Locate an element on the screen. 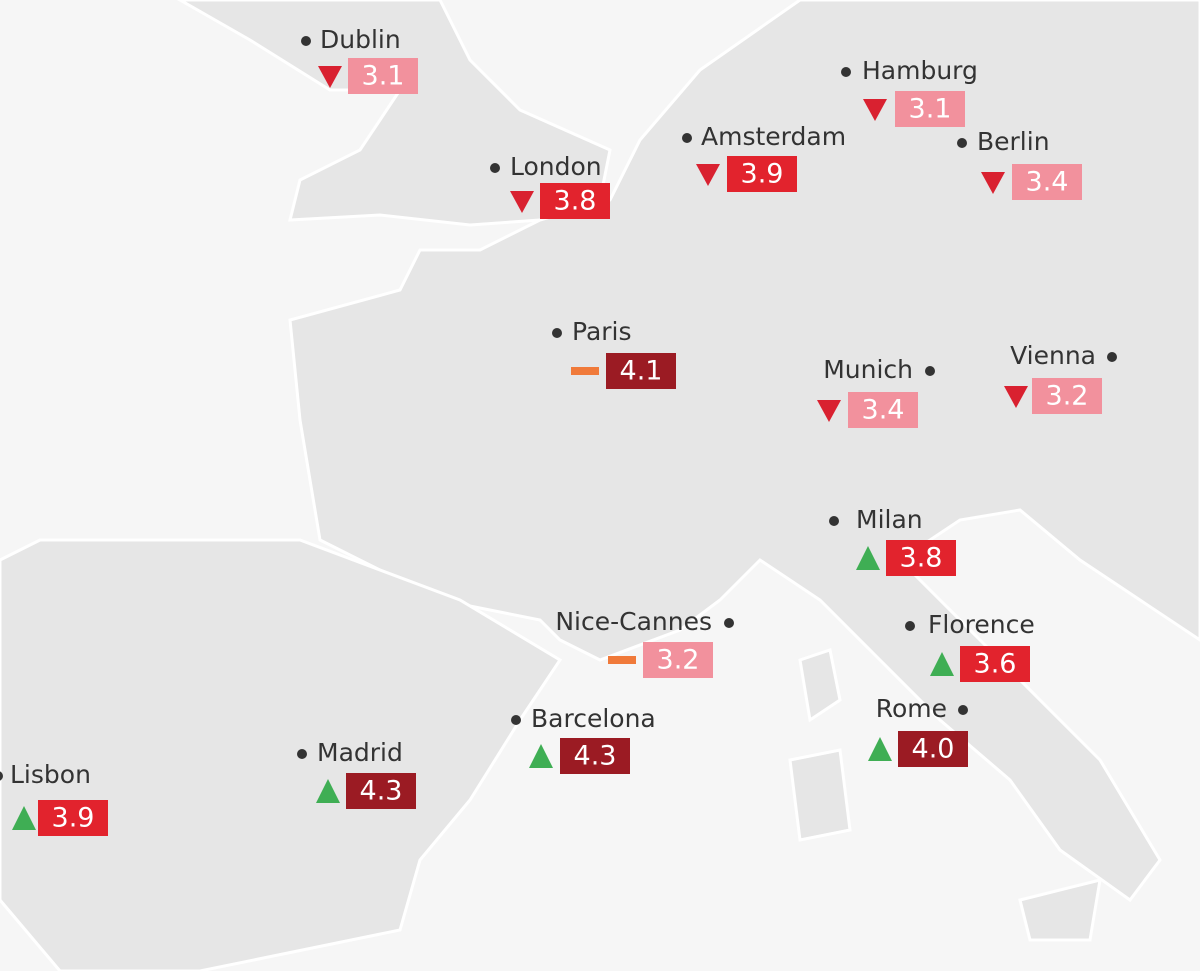 The width and height of the screenshot is (1200, 971). city-name: Lisbon is located at coordinates (50, 774).